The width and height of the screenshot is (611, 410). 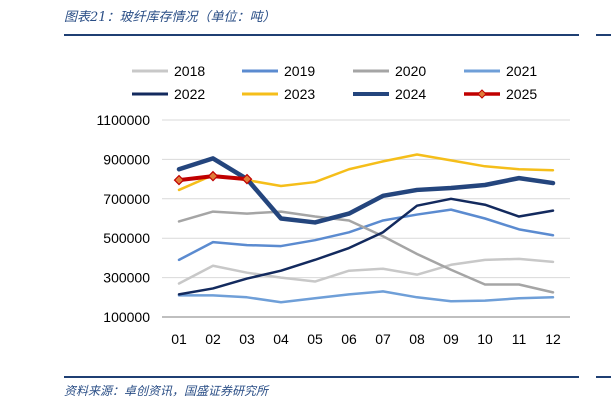 I want to click on series-line-2020, so click(x=366, y=252).